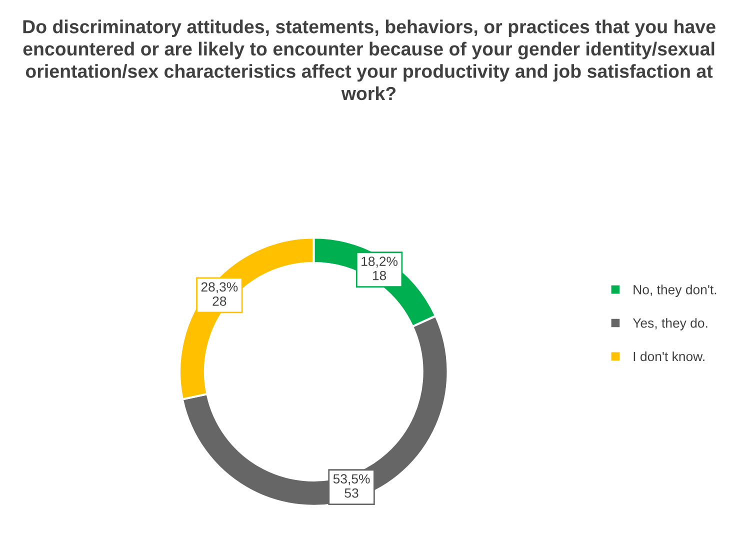 This screenshot has height=559, width=738. Describe the element at coordinates (670, 324) in the screenshot. I see `legend-label: Yes, they do.` at that location.